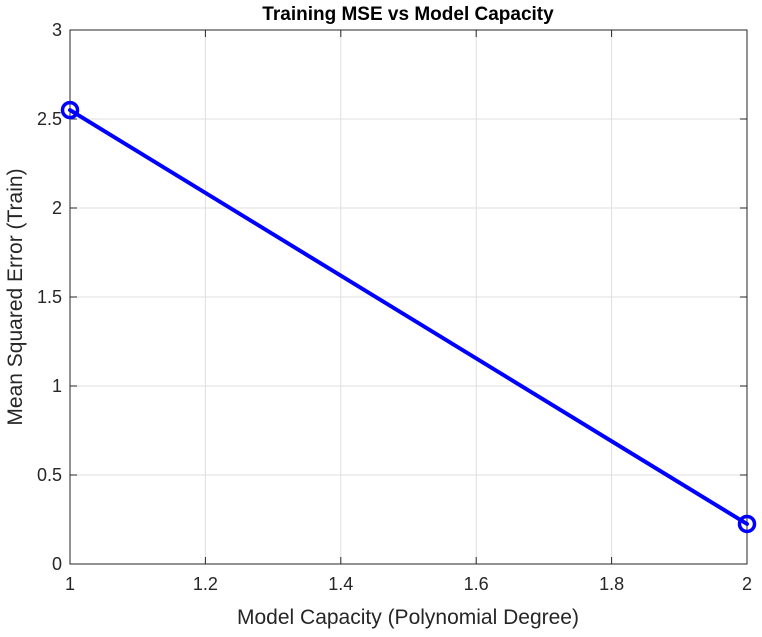 This screenshot has height=637, width=762. What do you see at coordinates (57, 208) in the screenshot?
I see `y-tick-label: 2` at bounding box center [57, 208].